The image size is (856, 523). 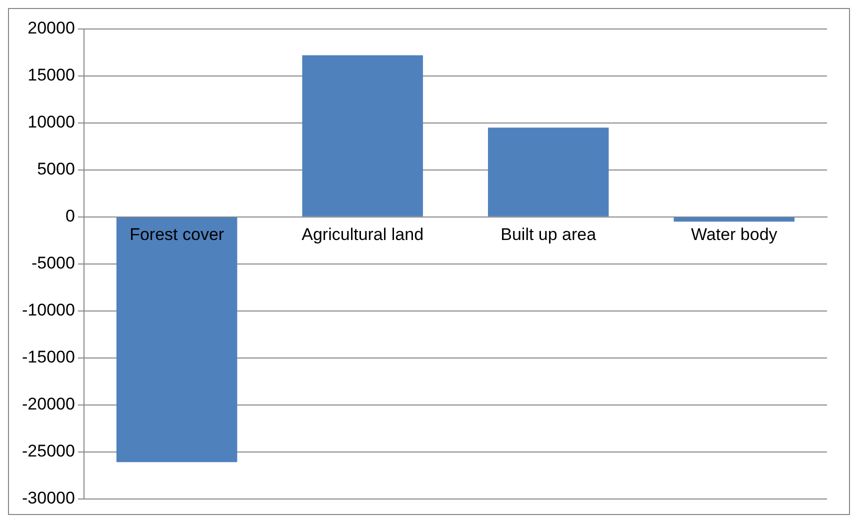 I want to click on y-tick-label: 5000, so click(x=56, y=169).